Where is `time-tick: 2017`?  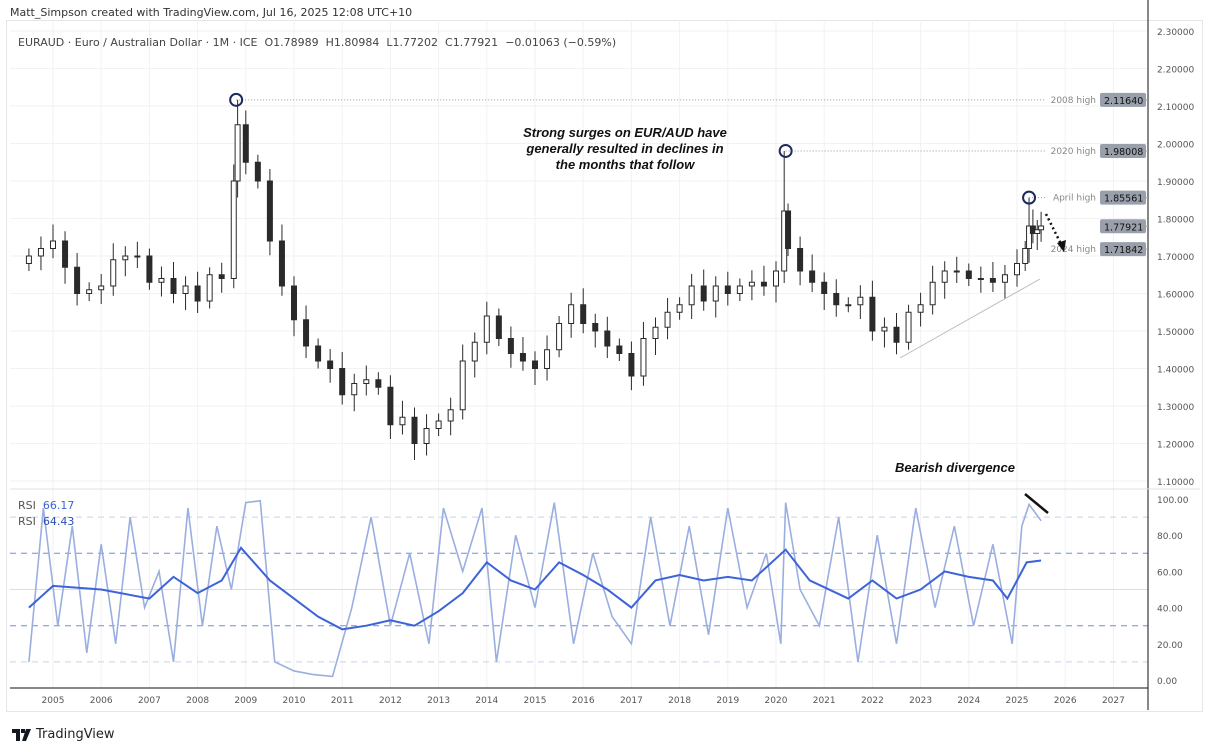 time-tick: 2017 is located at coordinates (631, 701).